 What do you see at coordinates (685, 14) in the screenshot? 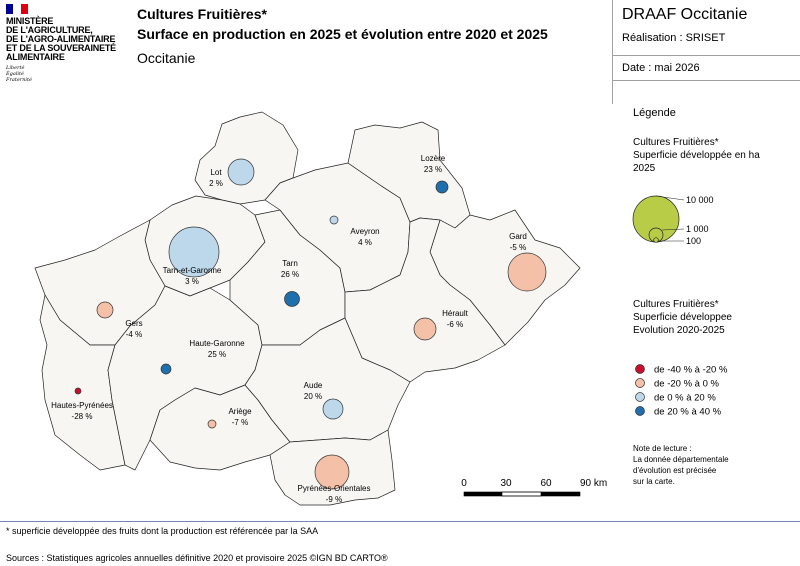
I see `organization-name: DRAAF Occitanie` at bounding box center [685, 14].